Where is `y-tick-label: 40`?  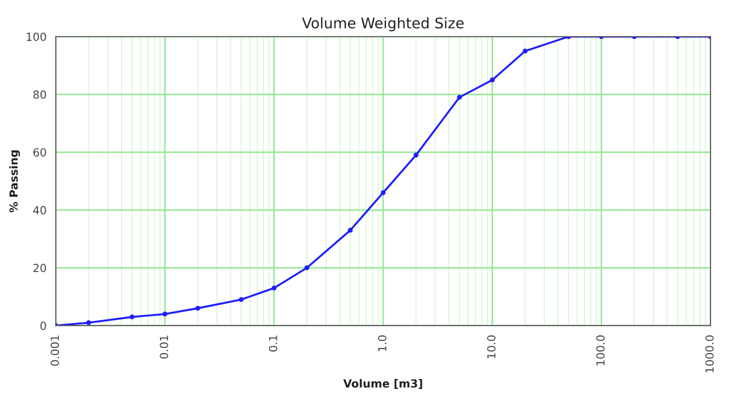
y-tick-label: 40 is located at coordinates (39, 210).